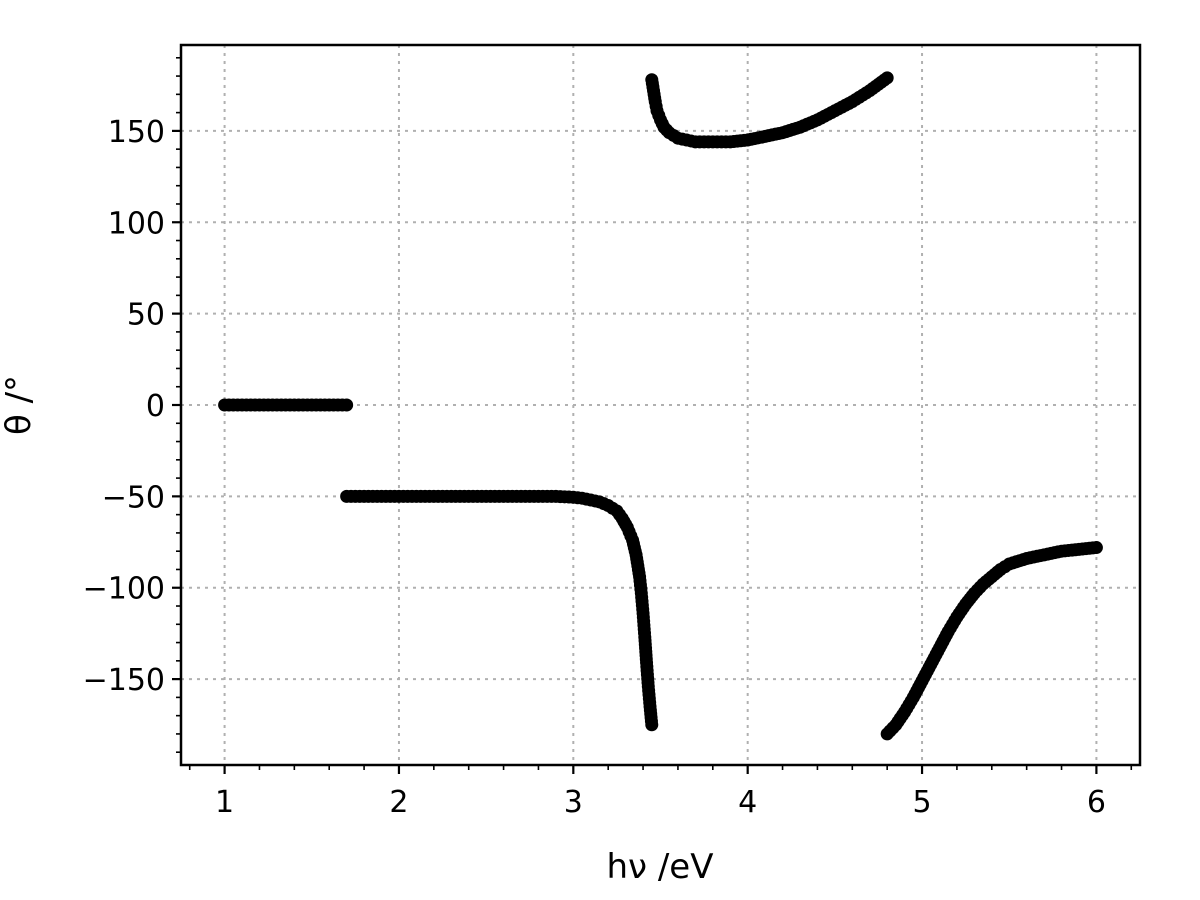  I want to click on x-tick-label: 3, so click(573, 802).